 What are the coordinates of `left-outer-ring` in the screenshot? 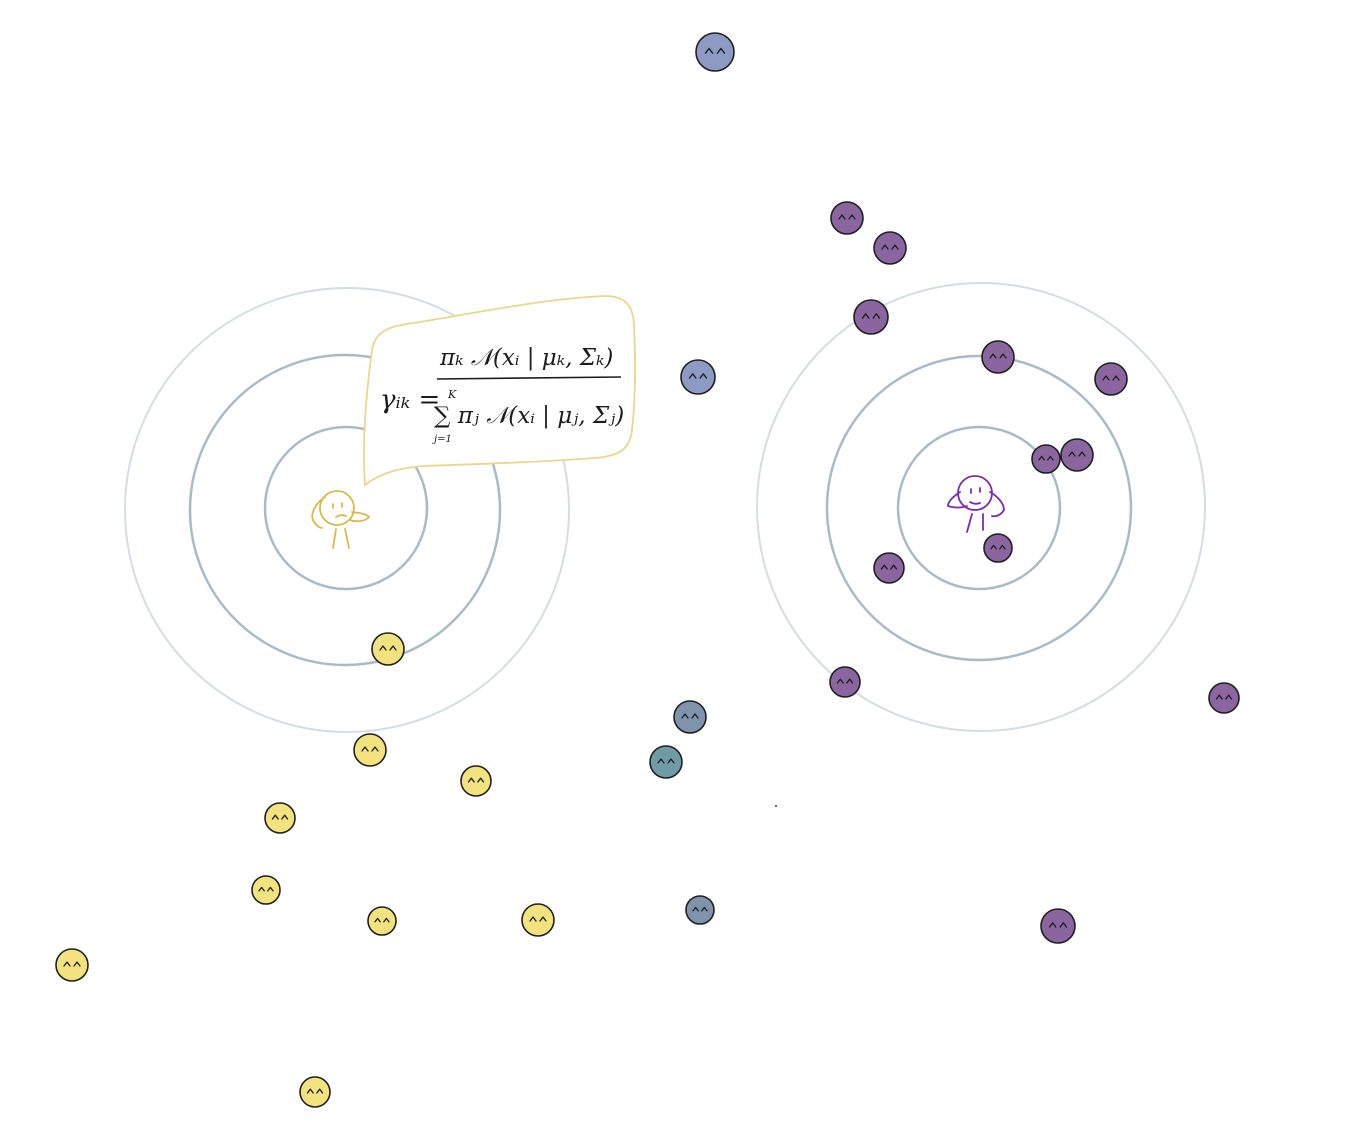 It's located at (347, 510).